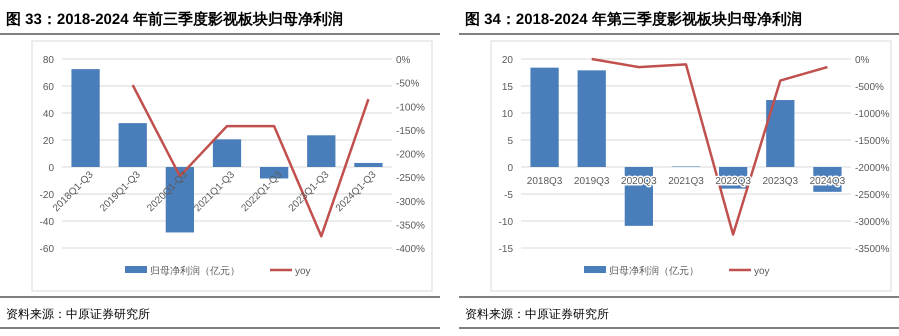  Describe the element at coordinates (411, 249) in the screenshot. I see `y2-tick-label: -400%` at that location.